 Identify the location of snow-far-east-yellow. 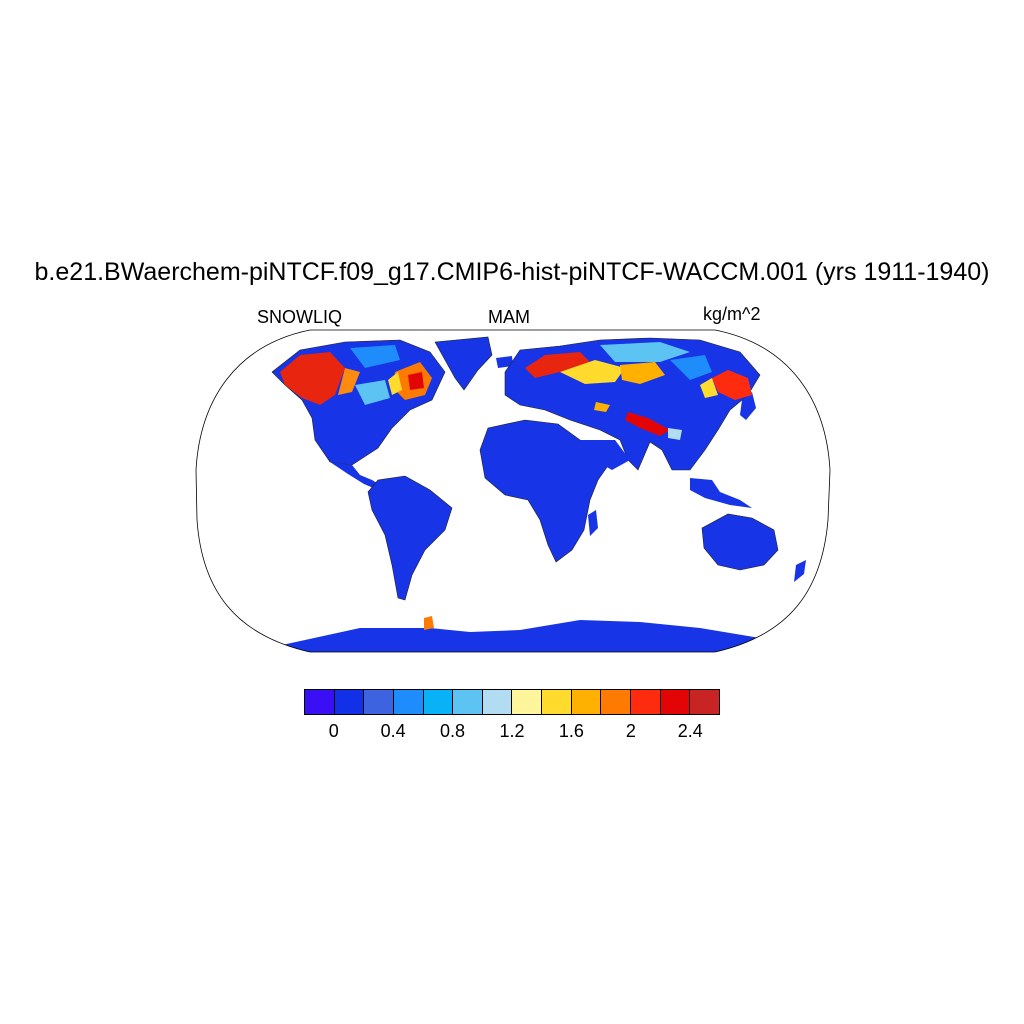
(709, 388).